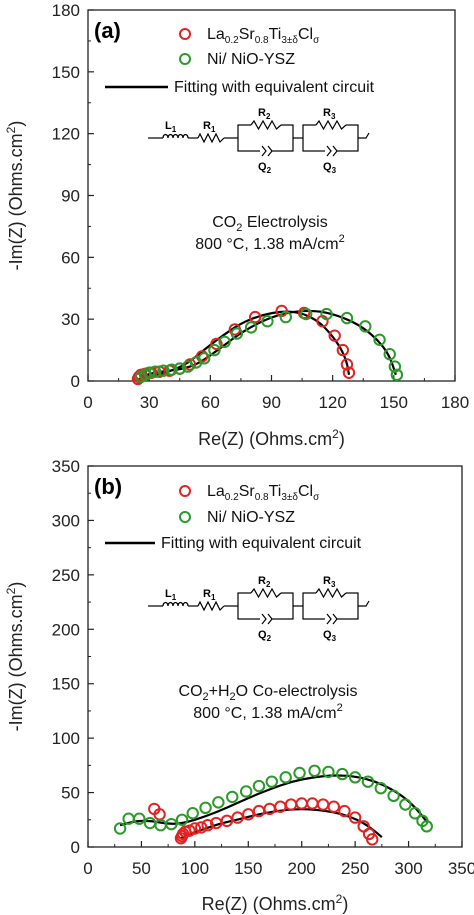  Describe the element at coordinates (70, 793) in the screenshot. I see `y-tick-label: 50` at that location.